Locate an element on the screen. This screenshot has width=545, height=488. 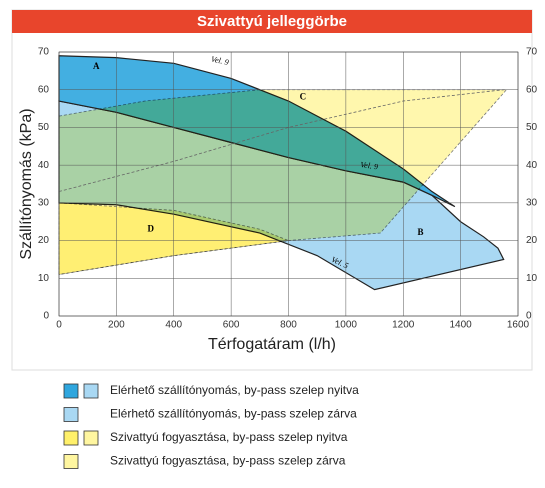
region-label: A is located at coordinates (96, 66).